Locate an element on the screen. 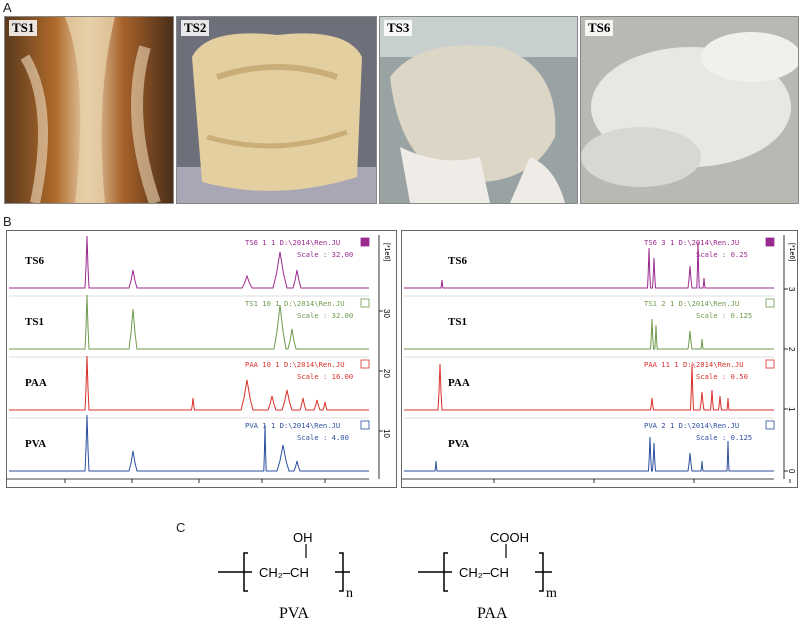 Image resolution: width=800 pixels, height=625 pixels. row-scale-paa: Scale : 16.00 is located at coordinates (325, 376).